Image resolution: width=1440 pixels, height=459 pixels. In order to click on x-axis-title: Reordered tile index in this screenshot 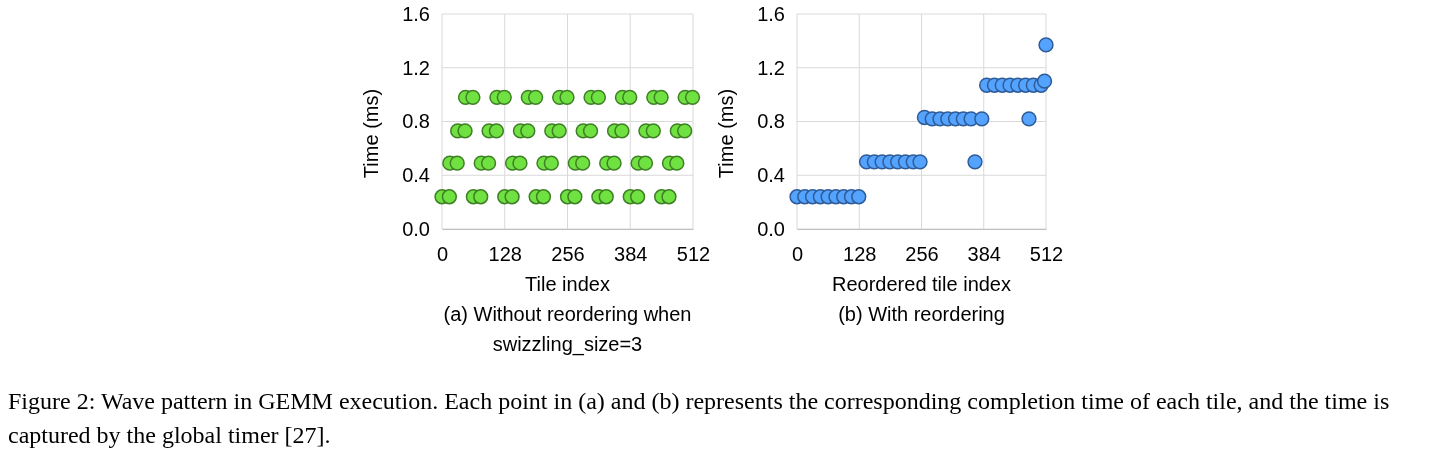, I will do `click(921, 284)`.